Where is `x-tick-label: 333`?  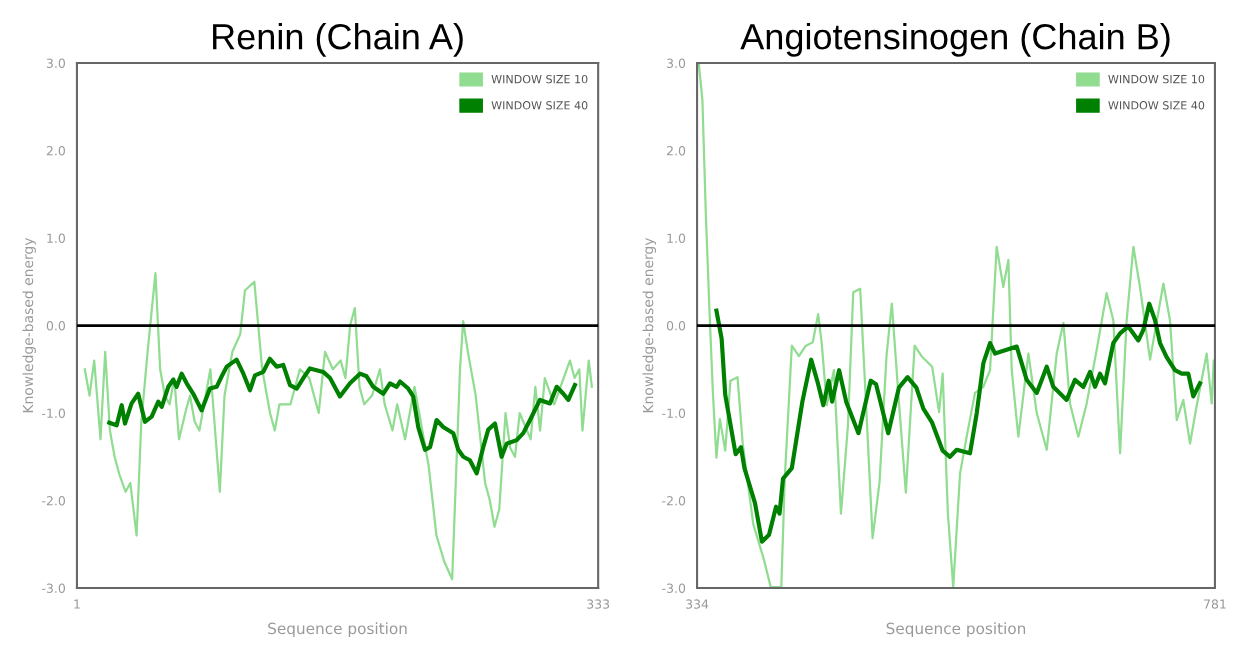 x-tick-label: 333 is located at coordinates (598, 604).